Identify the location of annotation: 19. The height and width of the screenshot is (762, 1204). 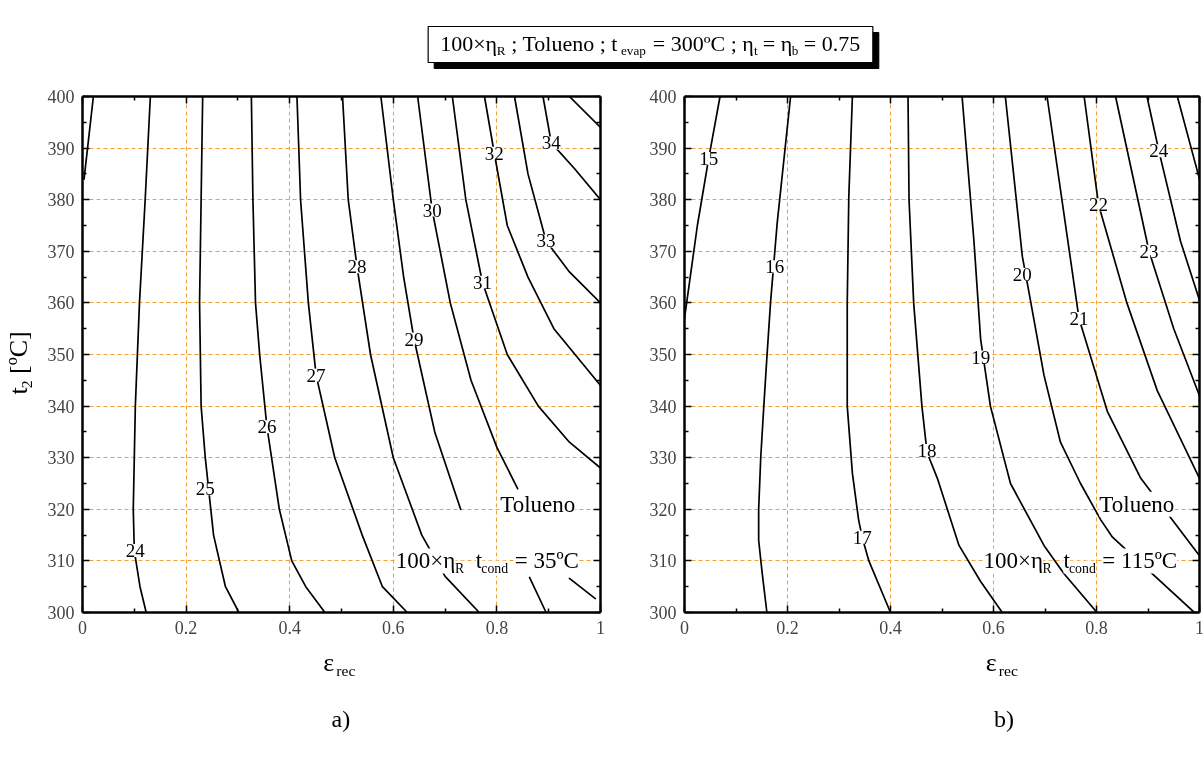
(981, 357).